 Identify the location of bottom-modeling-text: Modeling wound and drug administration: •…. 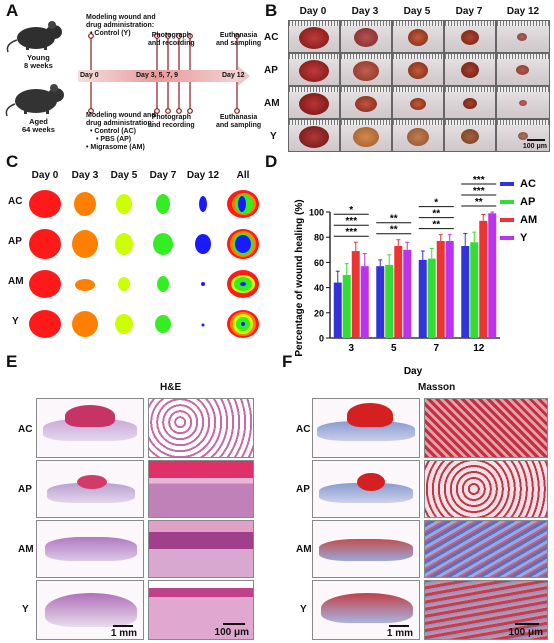
(121, 131).